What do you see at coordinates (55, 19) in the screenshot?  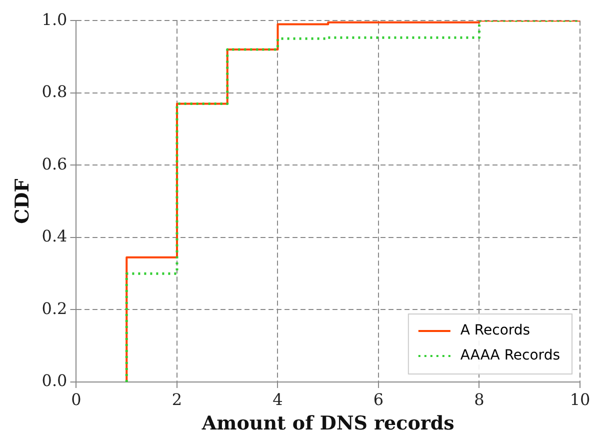 I see `y-tick-label: 1.0` at bounding box center [55, 19].